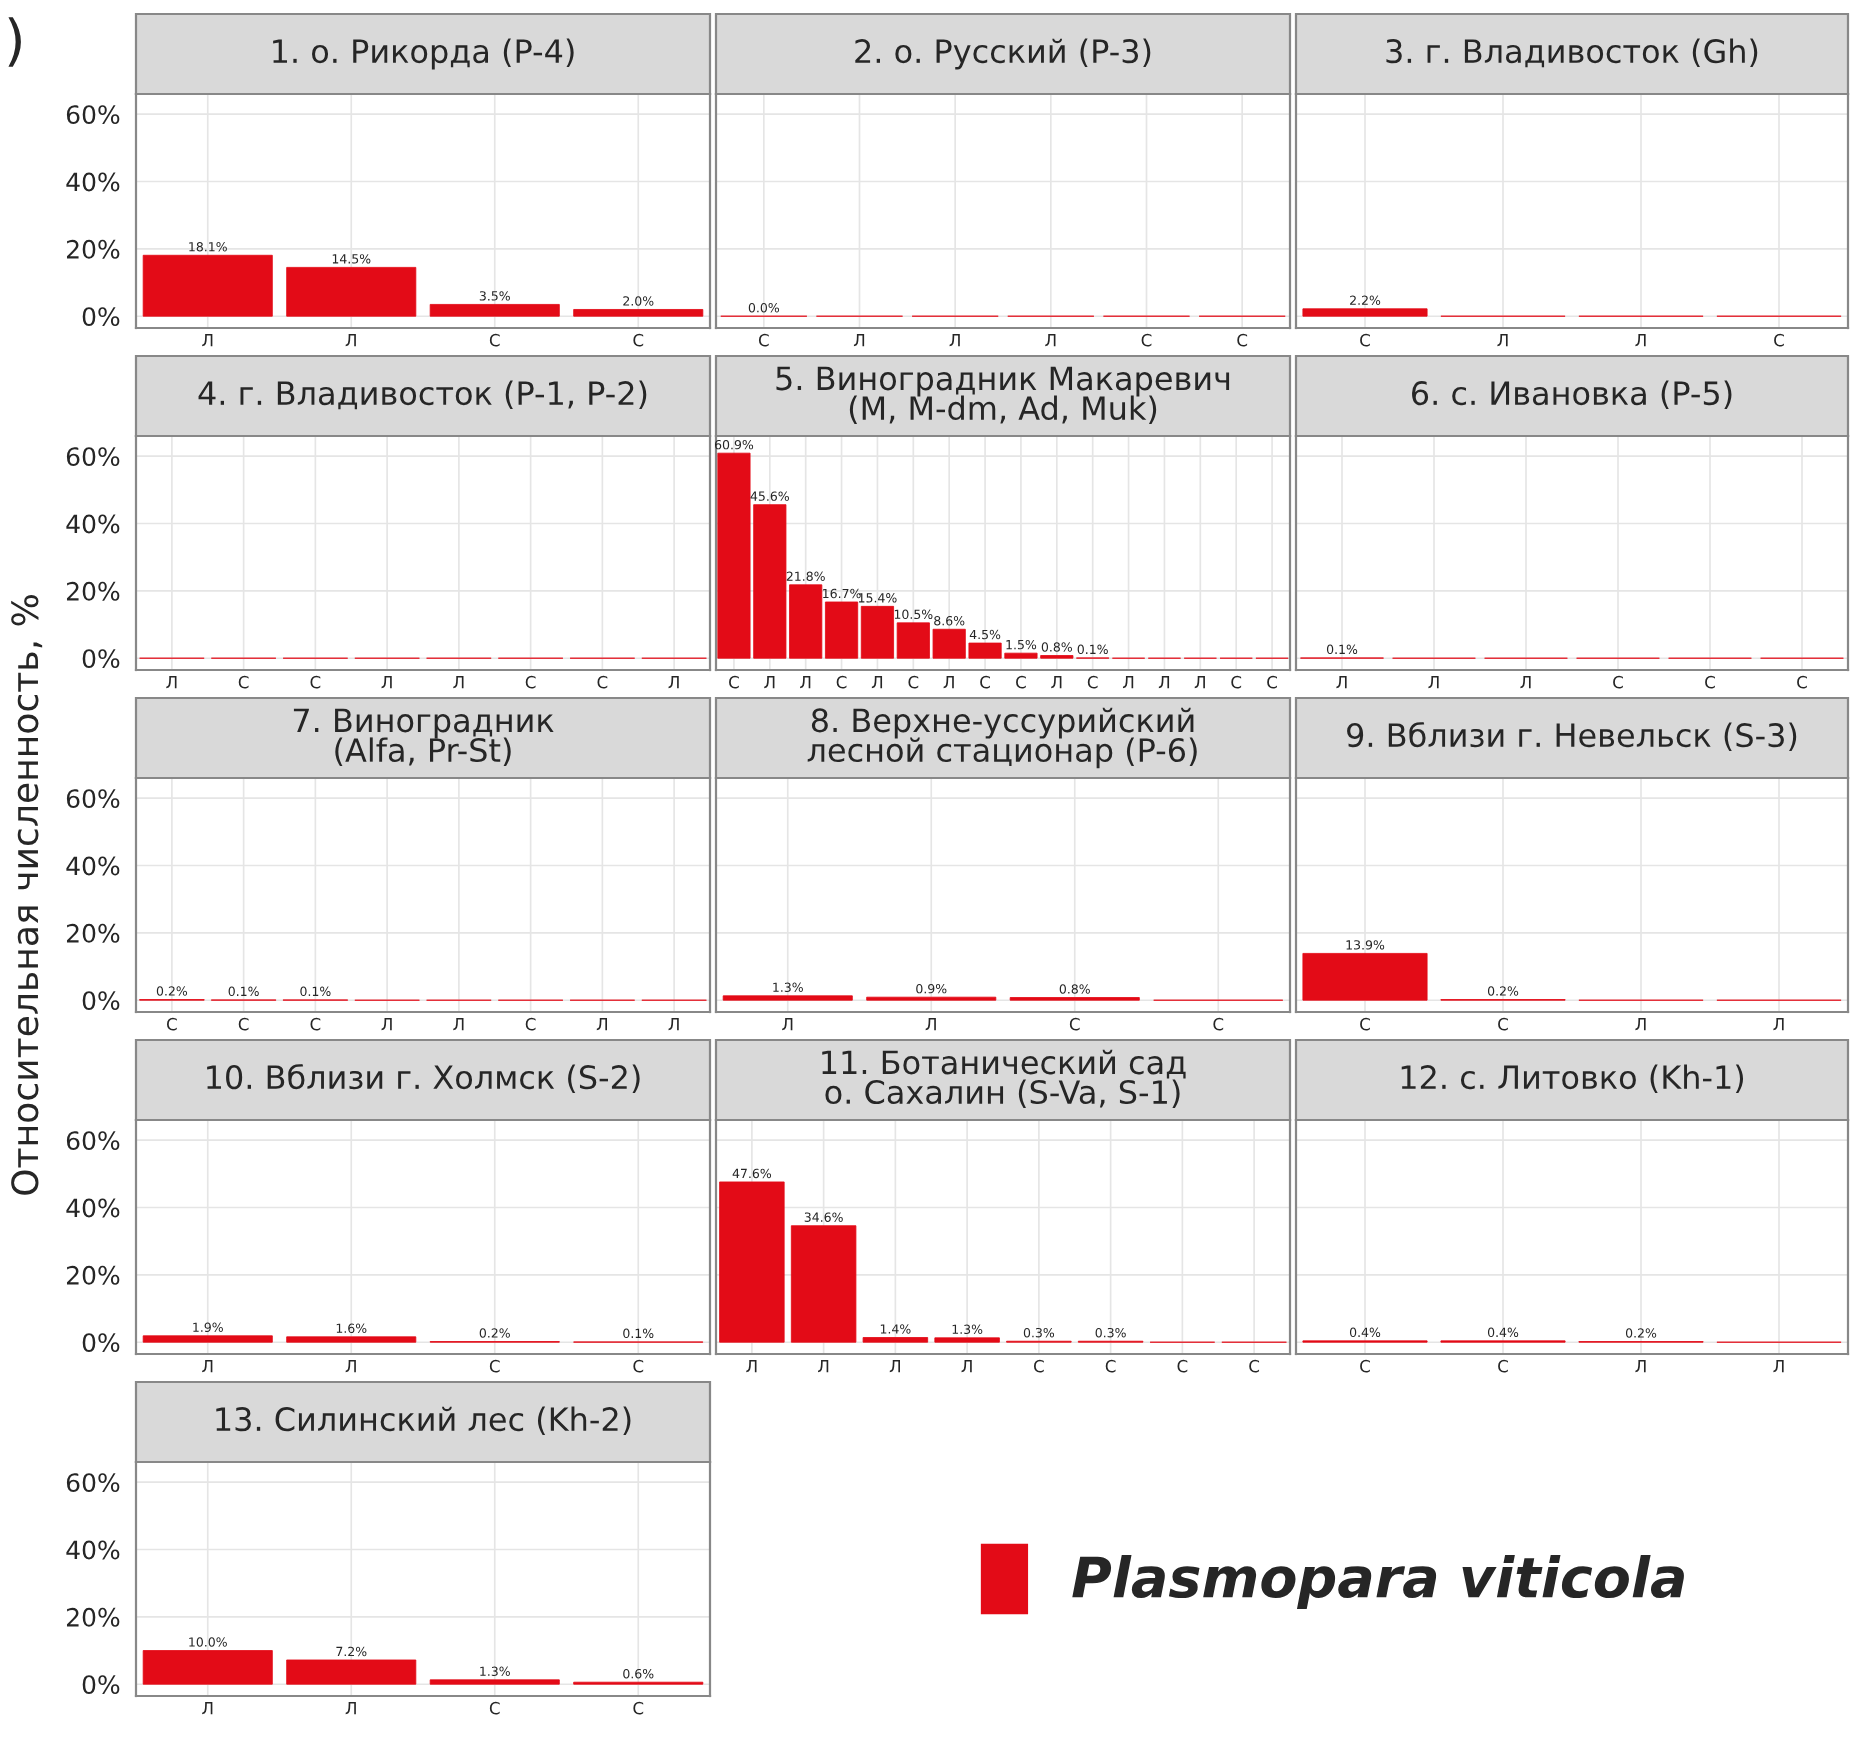  Describe the element at coordinates (423, 1079) in the screenshot. I see `chart-title: 10. Вблизи г. Холмск (S-2)` at that location.